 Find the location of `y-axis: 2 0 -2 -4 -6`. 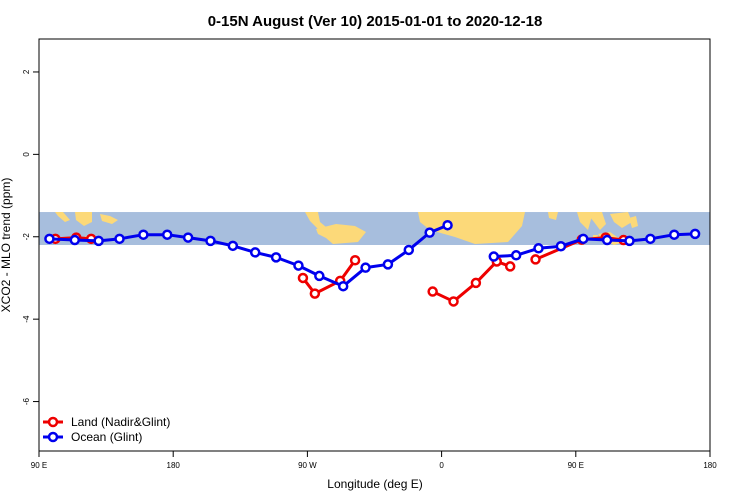

y-axis: 2 0 -2 -4 -6 is located at coordinates (30, 237).